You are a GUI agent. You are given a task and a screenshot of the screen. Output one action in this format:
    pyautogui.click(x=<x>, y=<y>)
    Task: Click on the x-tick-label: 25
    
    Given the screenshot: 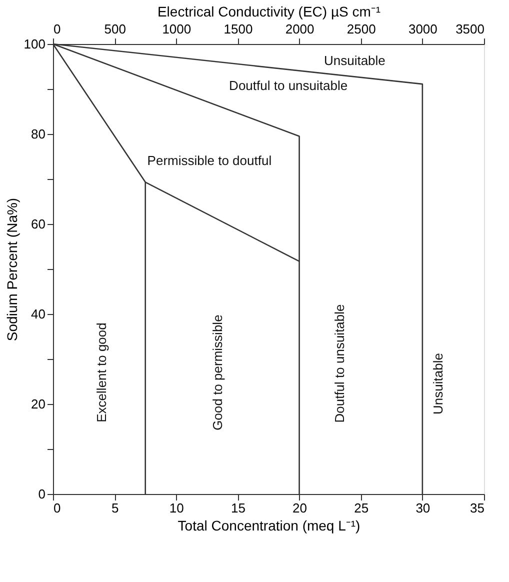 What is the action you would take?
    pyautogui.click(x=361, y=508)
    